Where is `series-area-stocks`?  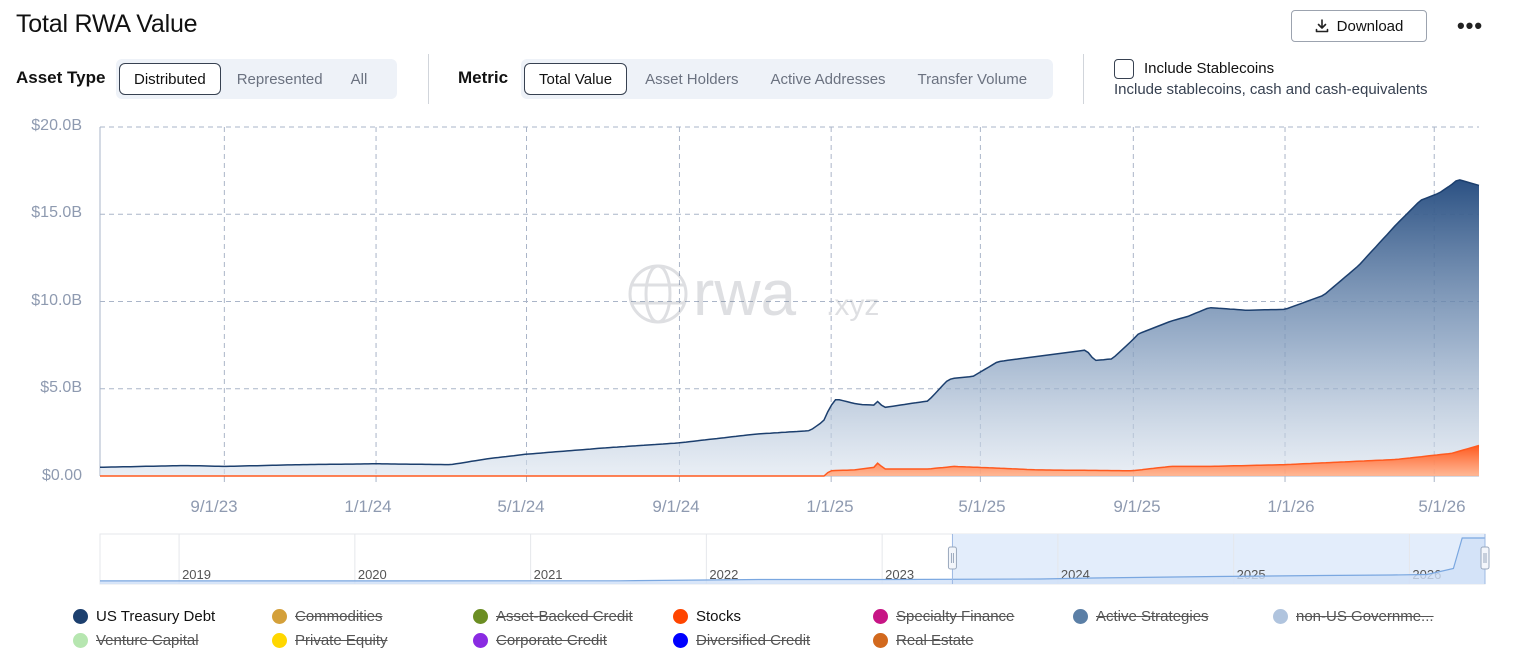
series-area-stocks is located at coordinates (789, 461).